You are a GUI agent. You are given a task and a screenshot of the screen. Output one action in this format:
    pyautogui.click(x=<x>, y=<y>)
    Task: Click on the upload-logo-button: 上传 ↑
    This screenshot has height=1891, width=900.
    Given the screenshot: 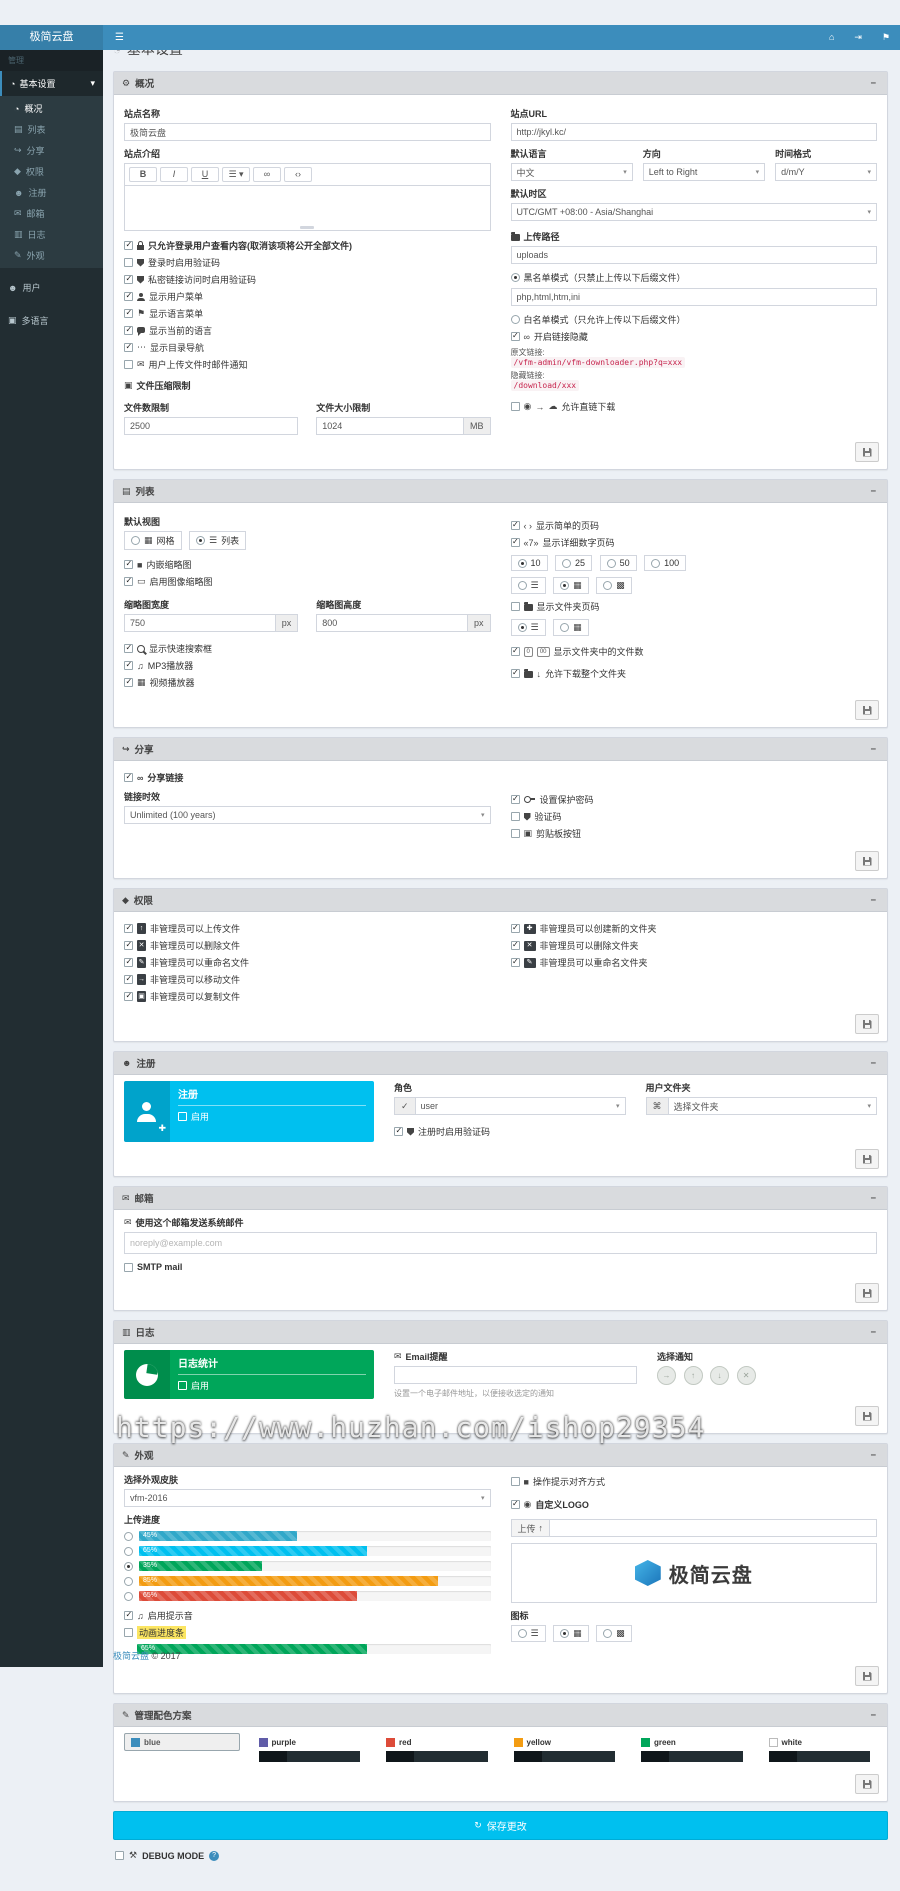 What is the action you would take?
    pyautogui.click(x=530, y=1528)
    